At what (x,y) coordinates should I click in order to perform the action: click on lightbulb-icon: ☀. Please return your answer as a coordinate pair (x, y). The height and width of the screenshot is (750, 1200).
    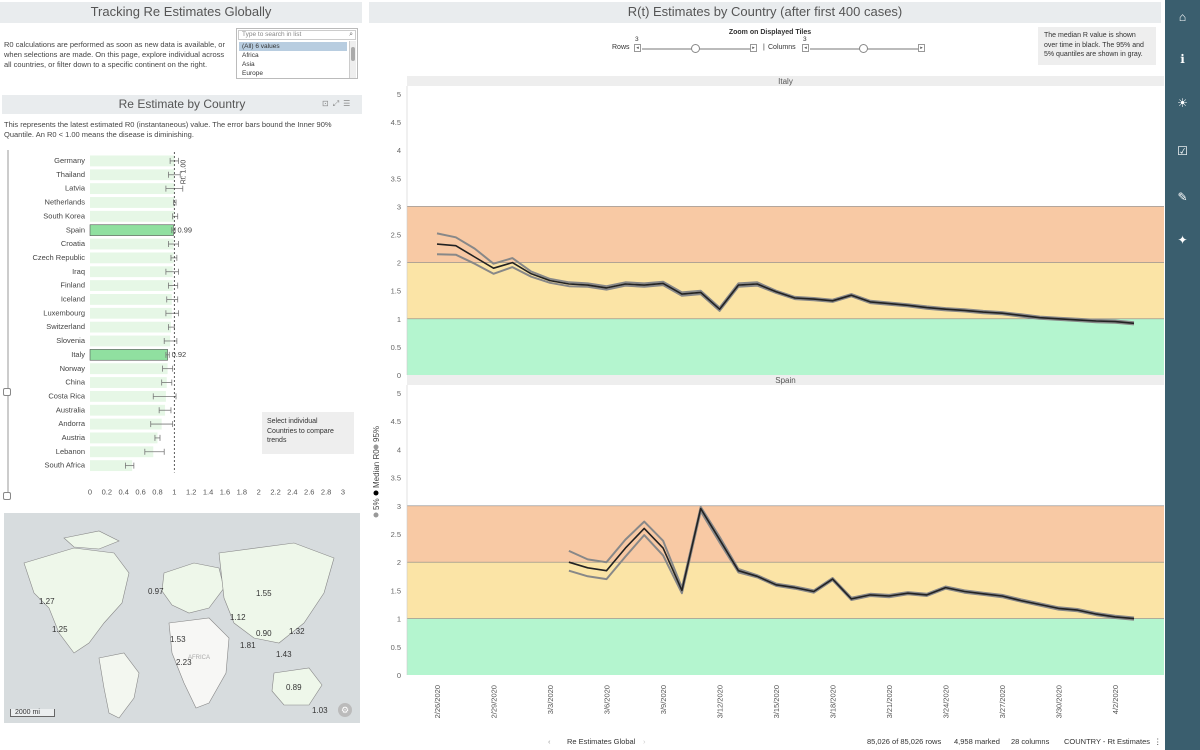
    Looking at the image, I should click on (1182, 103).